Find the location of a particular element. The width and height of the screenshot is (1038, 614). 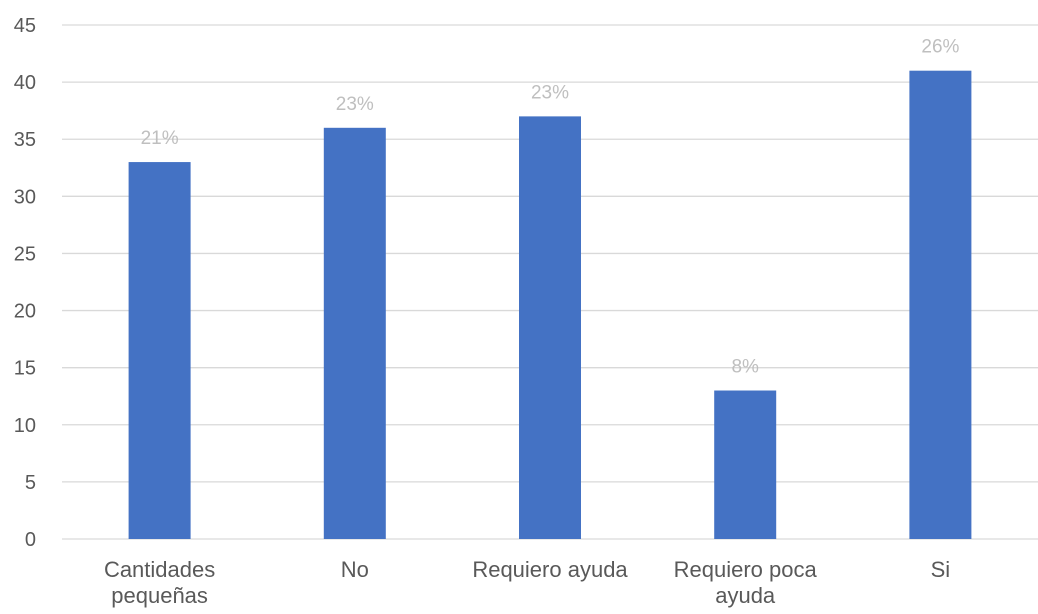

x-category-label: No is located at coordinates (355, 569).